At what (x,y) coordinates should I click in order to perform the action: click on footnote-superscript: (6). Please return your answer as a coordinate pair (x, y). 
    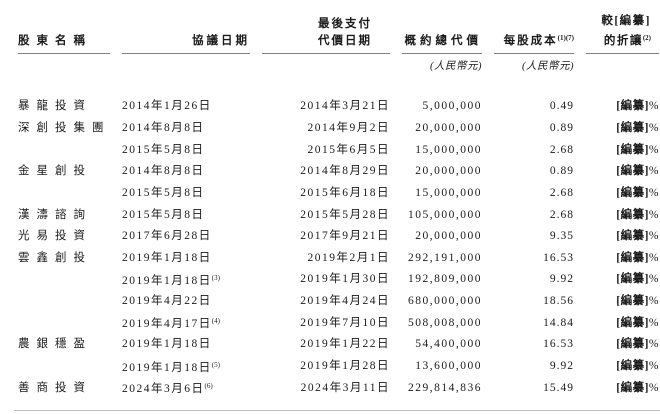
    Looking at the image, I should click on (208, 386).